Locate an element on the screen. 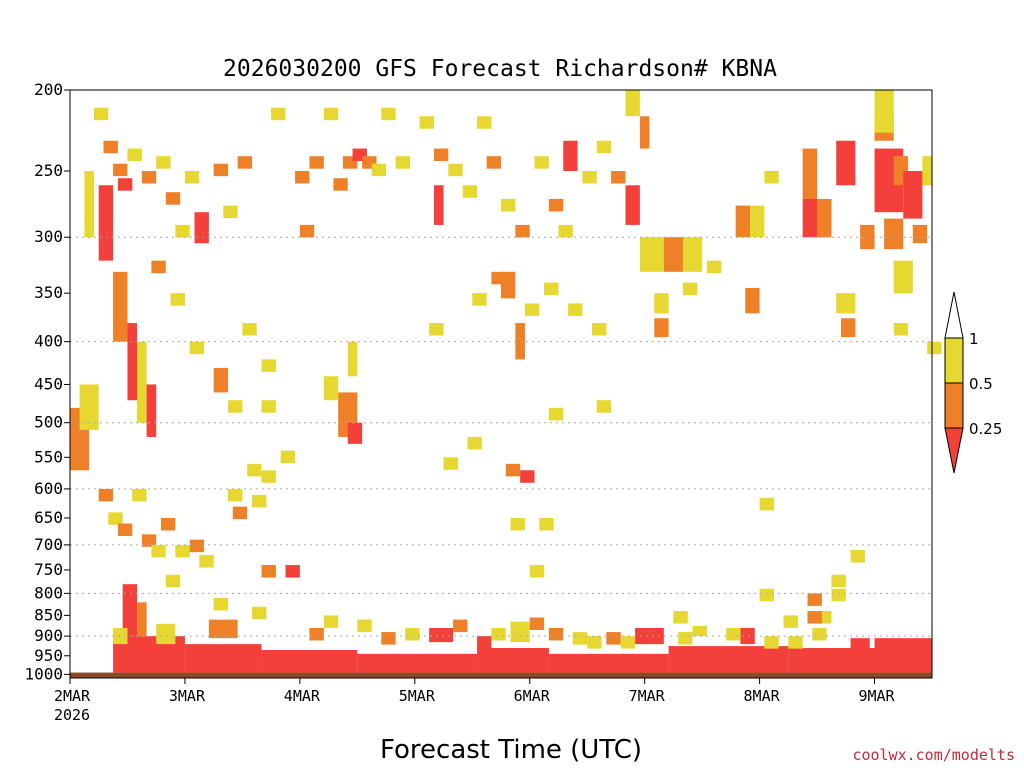 This screenshot has height=768, width=1024. x-tick-label: 3MAR is located at coordinates (187, 696).